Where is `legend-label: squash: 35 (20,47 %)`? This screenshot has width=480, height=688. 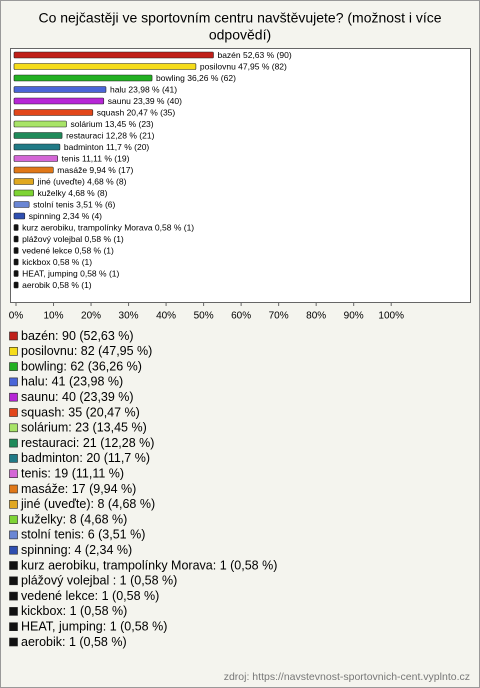
legend-label: squash: 35 (20,47 %) is located at coordinates (80, 412).